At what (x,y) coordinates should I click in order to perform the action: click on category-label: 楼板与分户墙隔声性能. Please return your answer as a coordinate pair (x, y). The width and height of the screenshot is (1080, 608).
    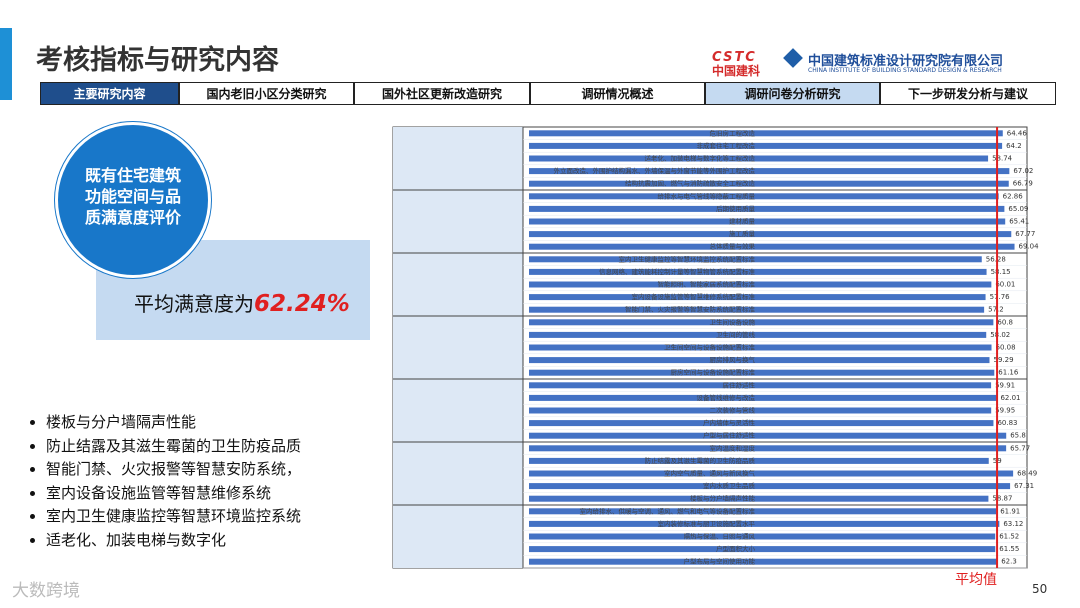
    Looking at the image, I should click on (723, 498).